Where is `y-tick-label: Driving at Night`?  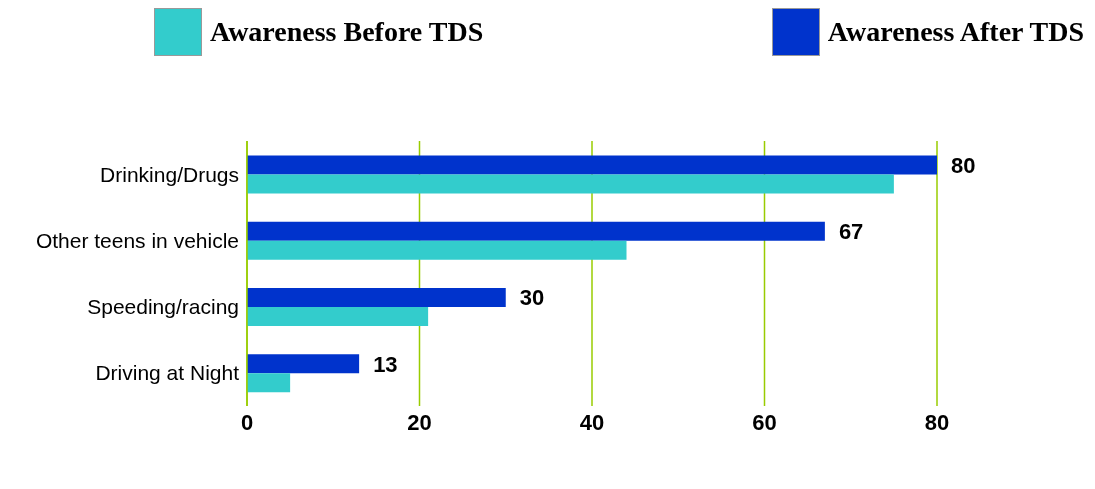 y-tick-label: Driving at Night is located at coordinates (167, 373).